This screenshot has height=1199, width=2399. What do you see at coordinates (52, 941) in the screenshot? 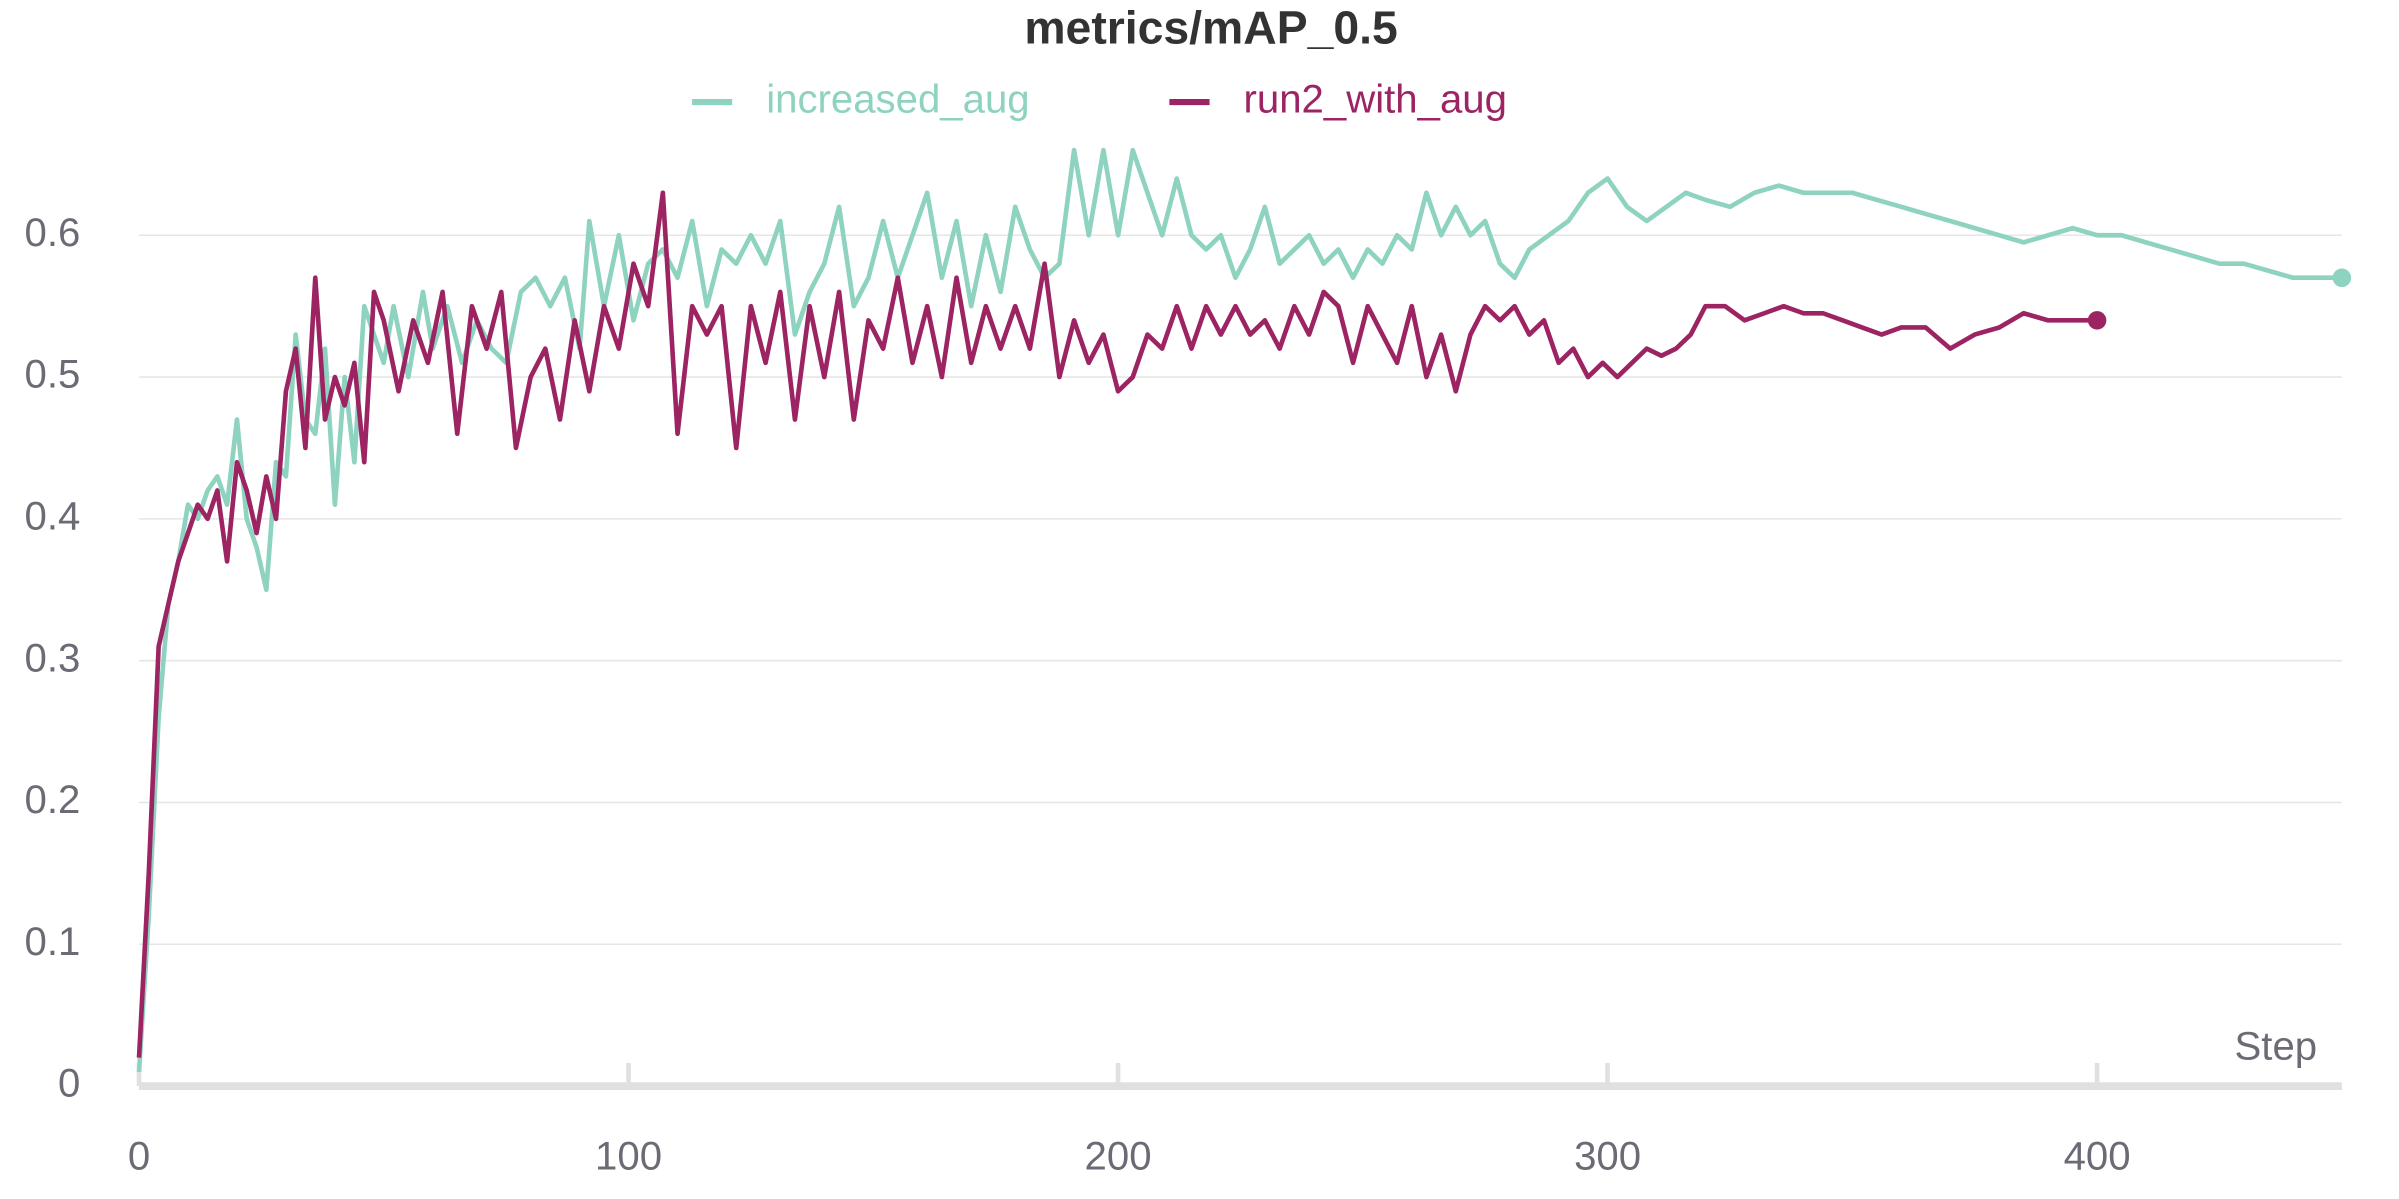
I see `y-tick-label: 0.1` at bounding box center [52, 941].